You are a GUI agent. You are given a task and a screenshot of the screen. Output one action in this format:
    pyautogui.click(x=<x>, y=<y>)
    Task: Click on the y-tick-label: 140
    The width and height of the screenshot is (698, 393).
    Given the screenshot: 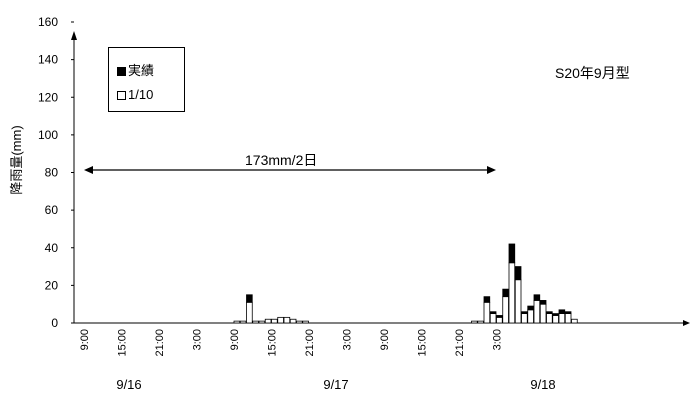 What is the action you would take?
    pyautogui.click(x=48, y=60)
    